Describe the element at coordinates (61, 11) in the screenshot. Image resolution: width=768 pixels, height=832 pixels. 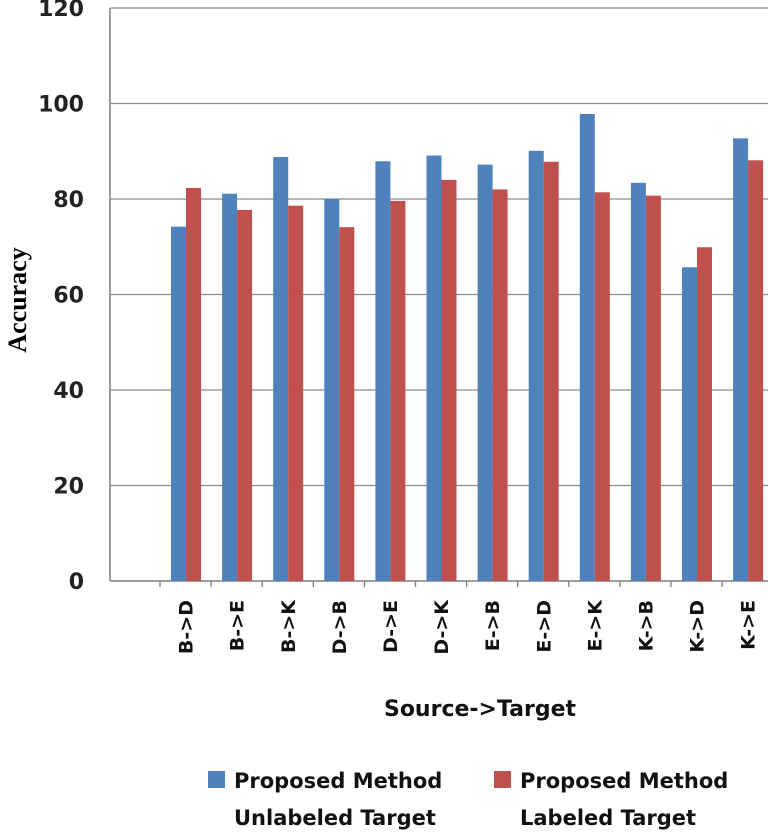
I see `y-tick-label: 120` at that location.